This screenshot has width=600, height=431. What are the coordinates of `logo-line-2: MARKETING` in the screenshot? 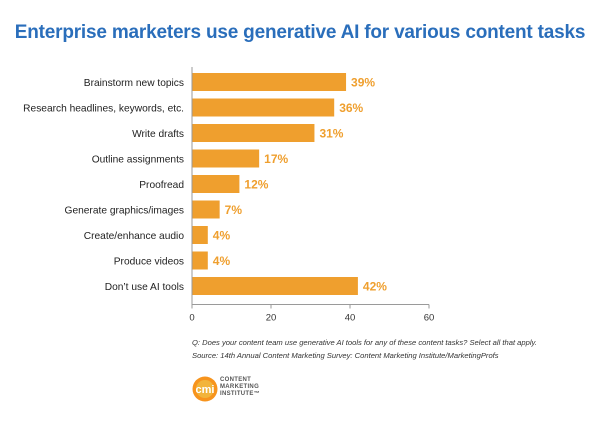 It's located at (240, 387).